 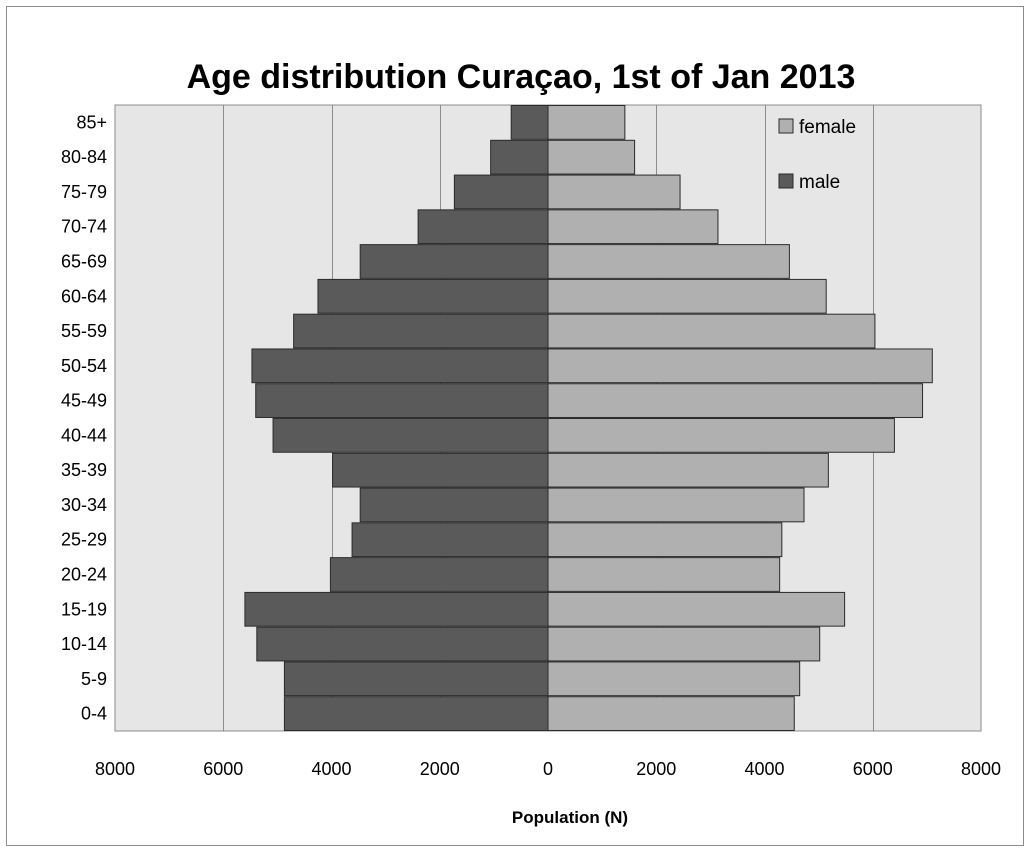 What do you see at coordinates (84, 505) in the screenshot?
I see `y-tick-label: 30-34` at bounding box center [84, 505].